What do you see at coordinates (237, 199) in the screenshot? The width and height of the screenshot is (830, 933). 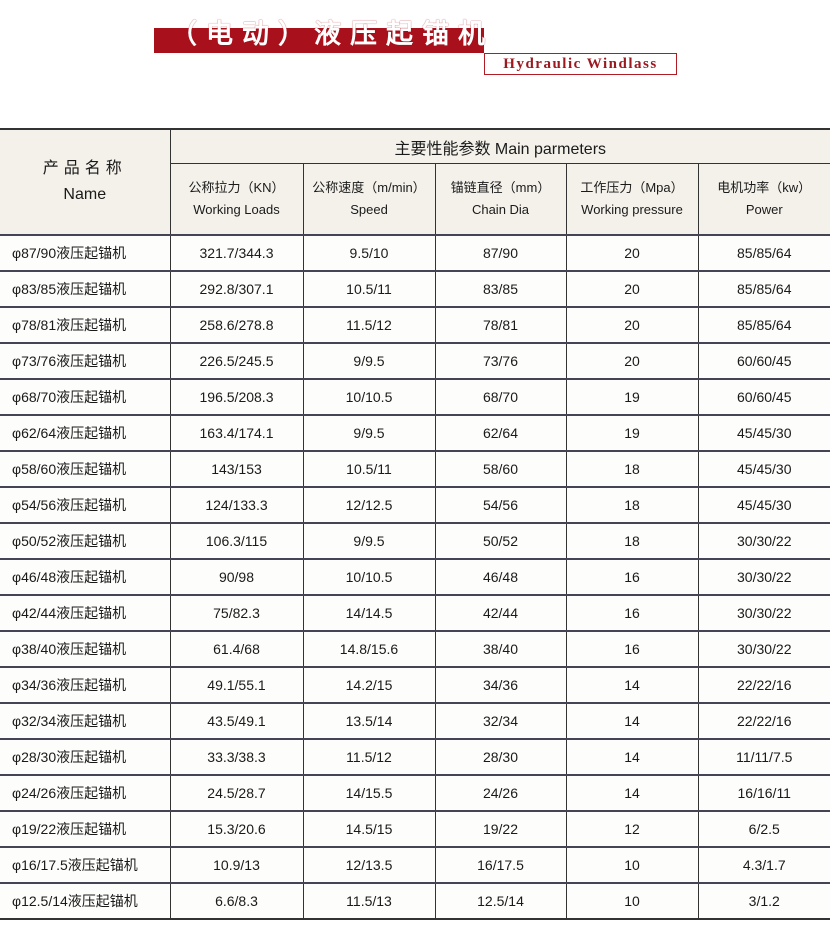 I see `column-header: 公称拉力（KN） Working Loads` at bounding box center [237, 199].